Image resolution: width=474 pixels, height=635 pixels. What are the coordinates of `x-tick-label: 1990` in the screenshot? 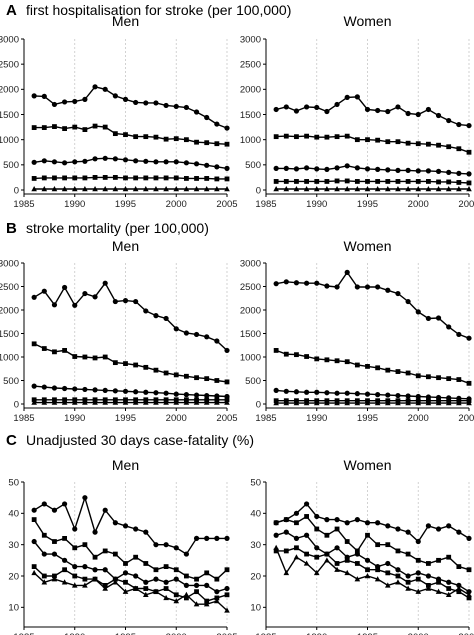 It's located at (316, 418).